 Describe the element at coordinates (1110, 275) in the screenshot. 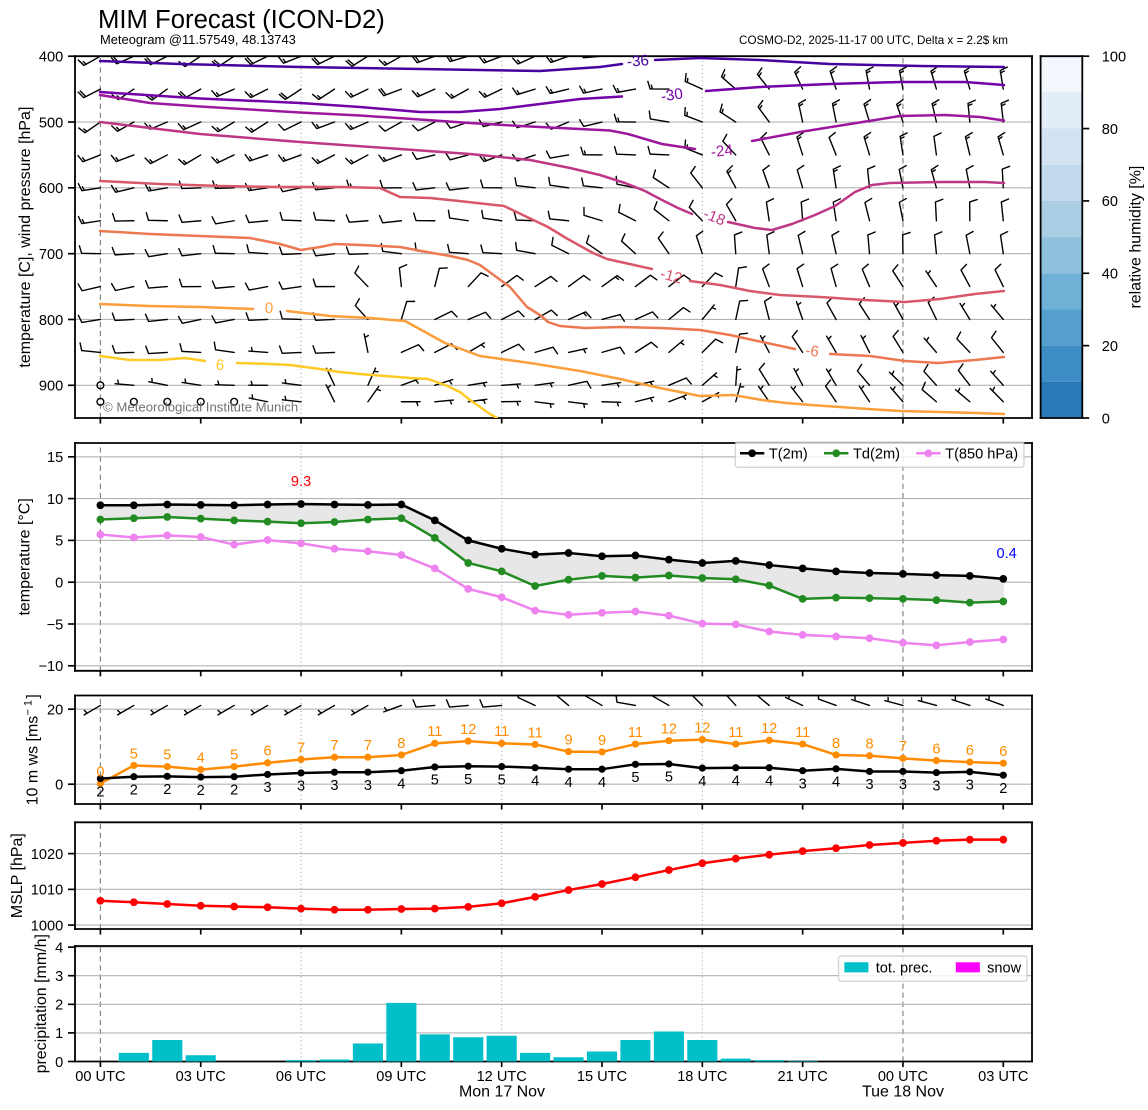

I see `svg-text: 40` at that location.